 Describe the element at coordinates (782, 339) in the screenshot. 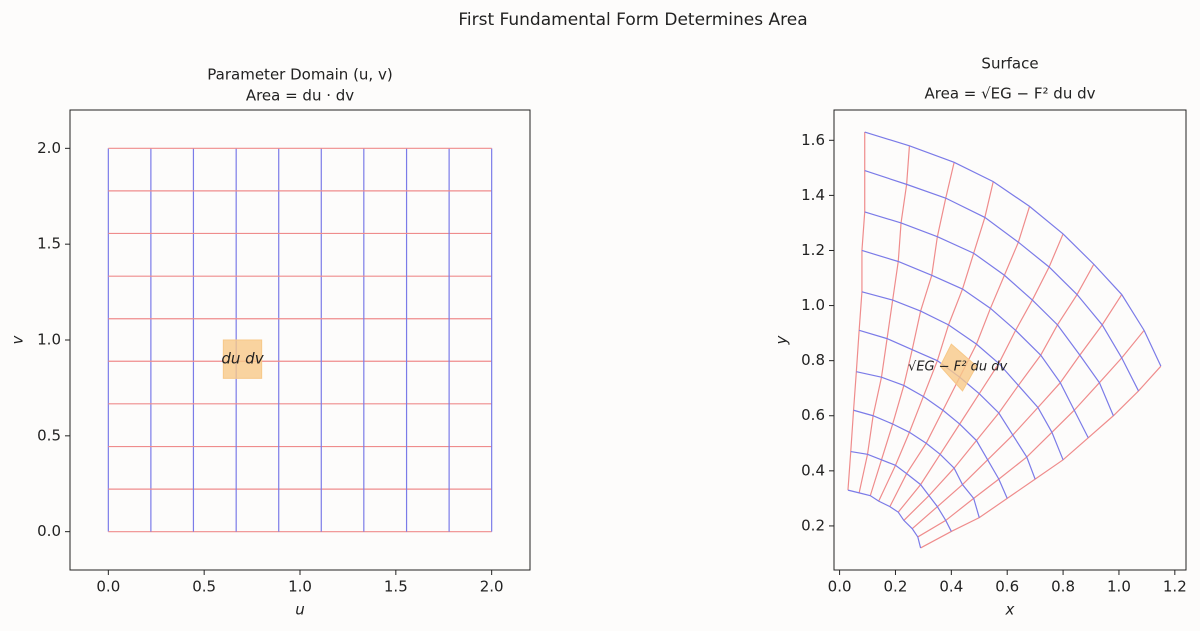

I see `y-axis-label: y` at that location.